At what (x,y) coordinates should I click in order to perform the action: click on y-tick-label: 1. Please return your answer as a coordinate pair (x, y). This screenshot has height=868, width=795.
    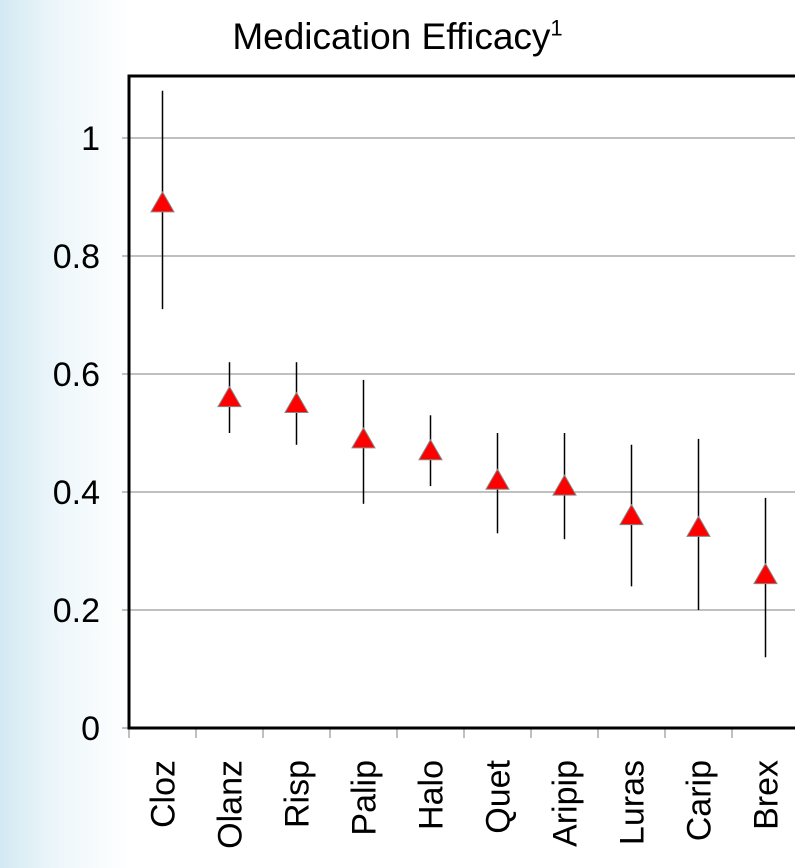
    Looking at the image, I should click on (90, 139).